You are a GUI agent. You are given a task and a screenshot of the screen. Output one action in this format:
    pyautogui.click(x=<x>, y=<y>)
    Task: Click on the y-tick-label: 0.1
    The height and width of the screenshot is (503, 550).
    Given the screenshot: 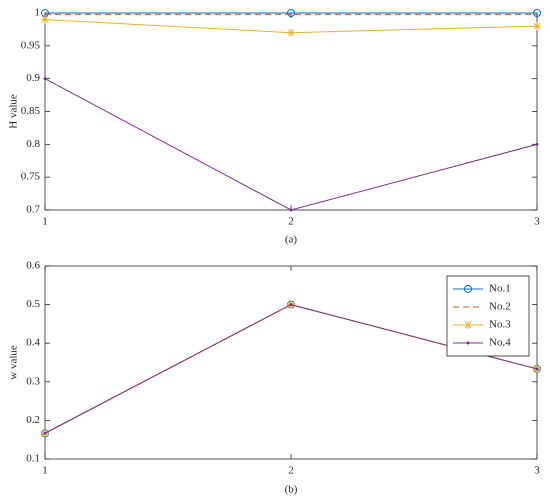 What is the action you would take?
    pyautogui.click(x=33, y=459)
    